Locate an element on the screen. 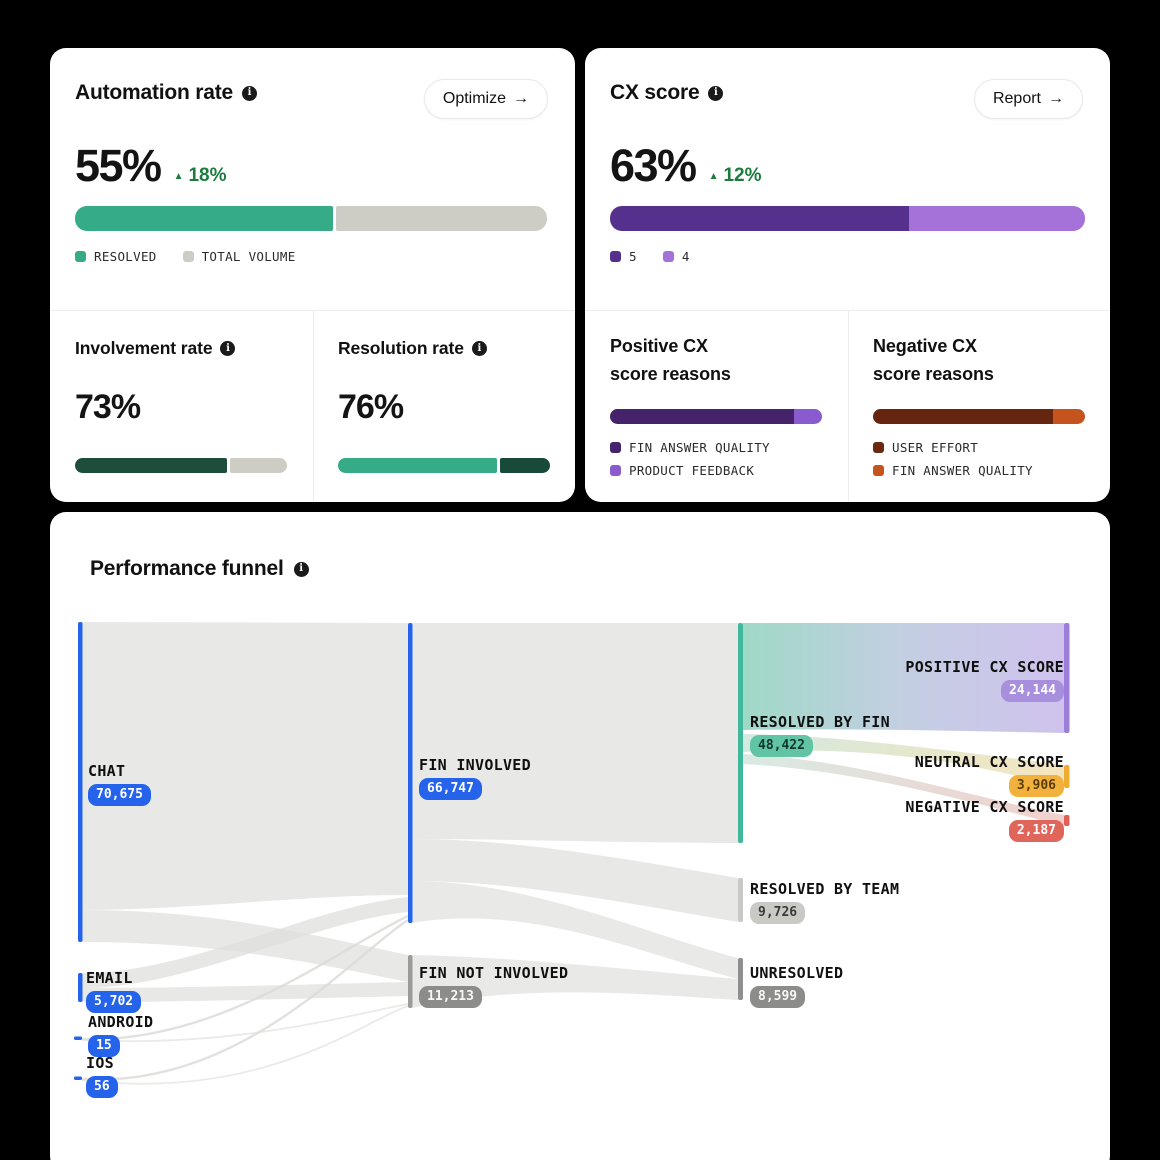  positive-title-line2: score reasons is located at coordinates (670, 374).